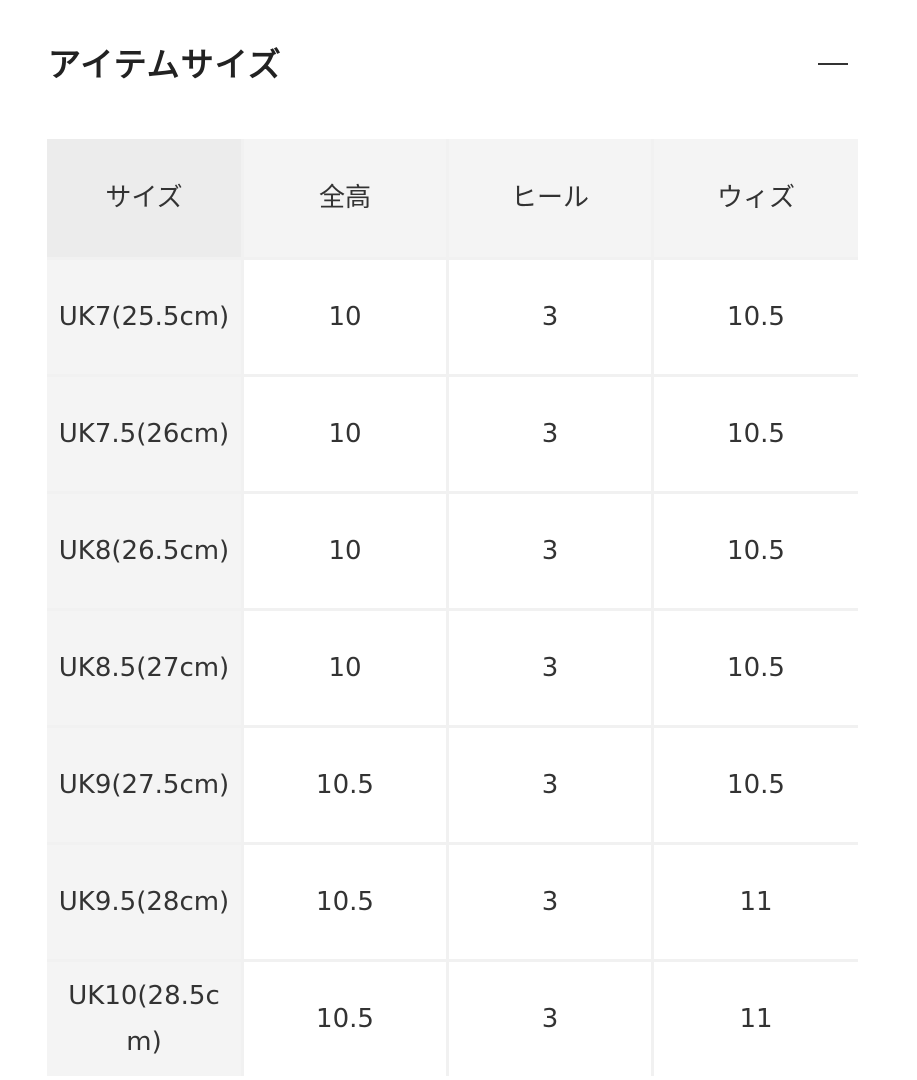 Image resolution: width=917 pixels, height=1080 pixels. I want to click on size-cell: UK7(25.5cm), so click(144, 317).